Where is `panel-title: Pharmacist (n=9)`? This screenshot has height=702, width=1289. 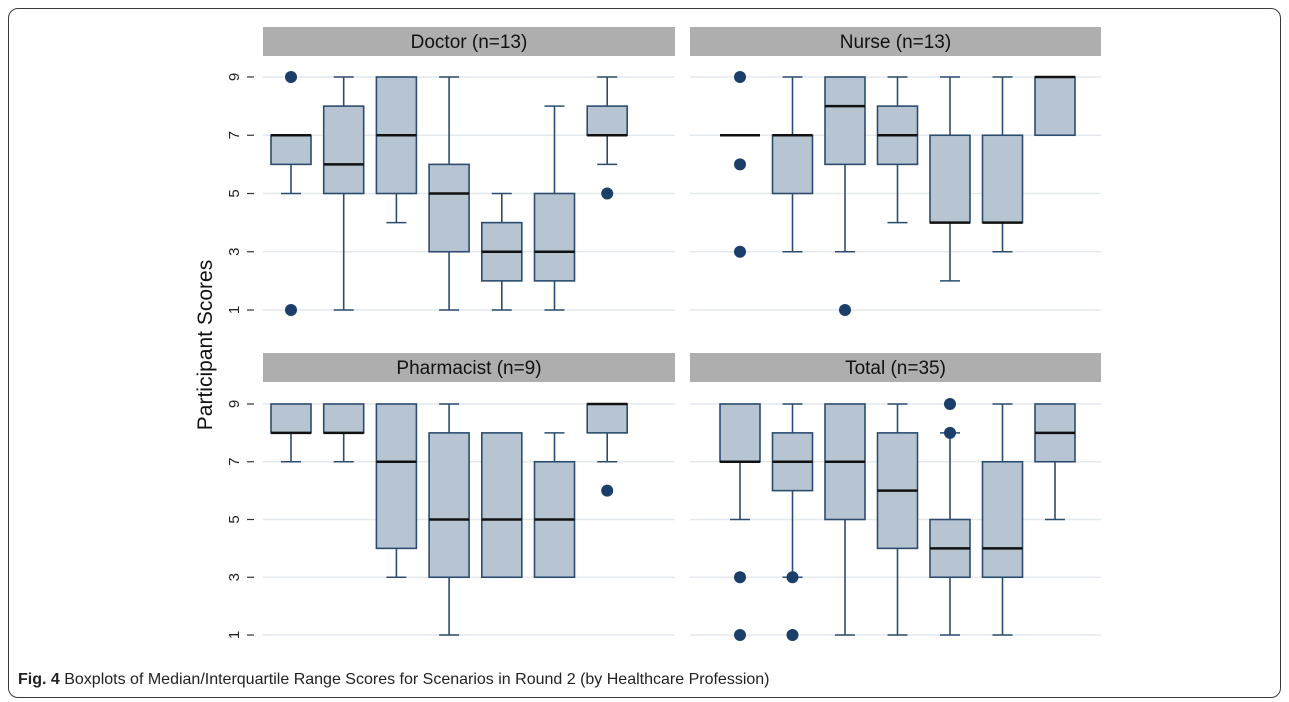 panel-title: Pharmacist (n=9) is located at coordinates (468, 368).